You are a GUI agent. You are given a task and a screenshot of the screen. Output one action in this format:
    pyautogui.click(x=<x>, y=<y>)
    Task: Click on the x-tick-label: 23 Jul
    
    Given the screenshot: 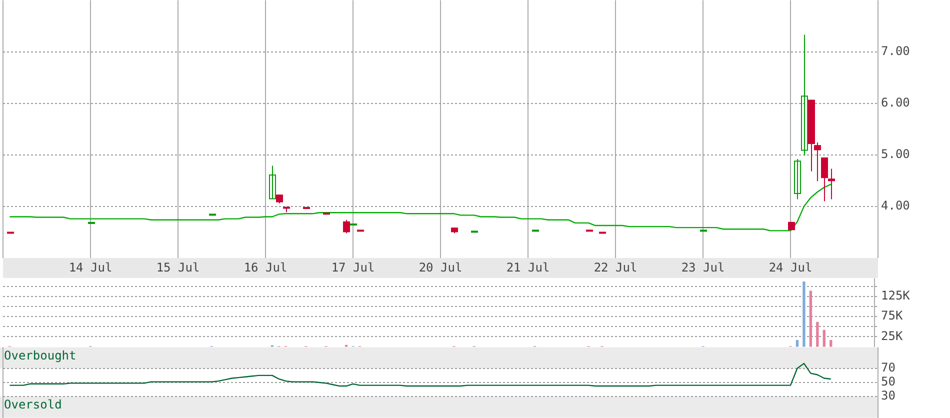 What is the action you would take?
    pyautogui.click(x=703, y=267)
    